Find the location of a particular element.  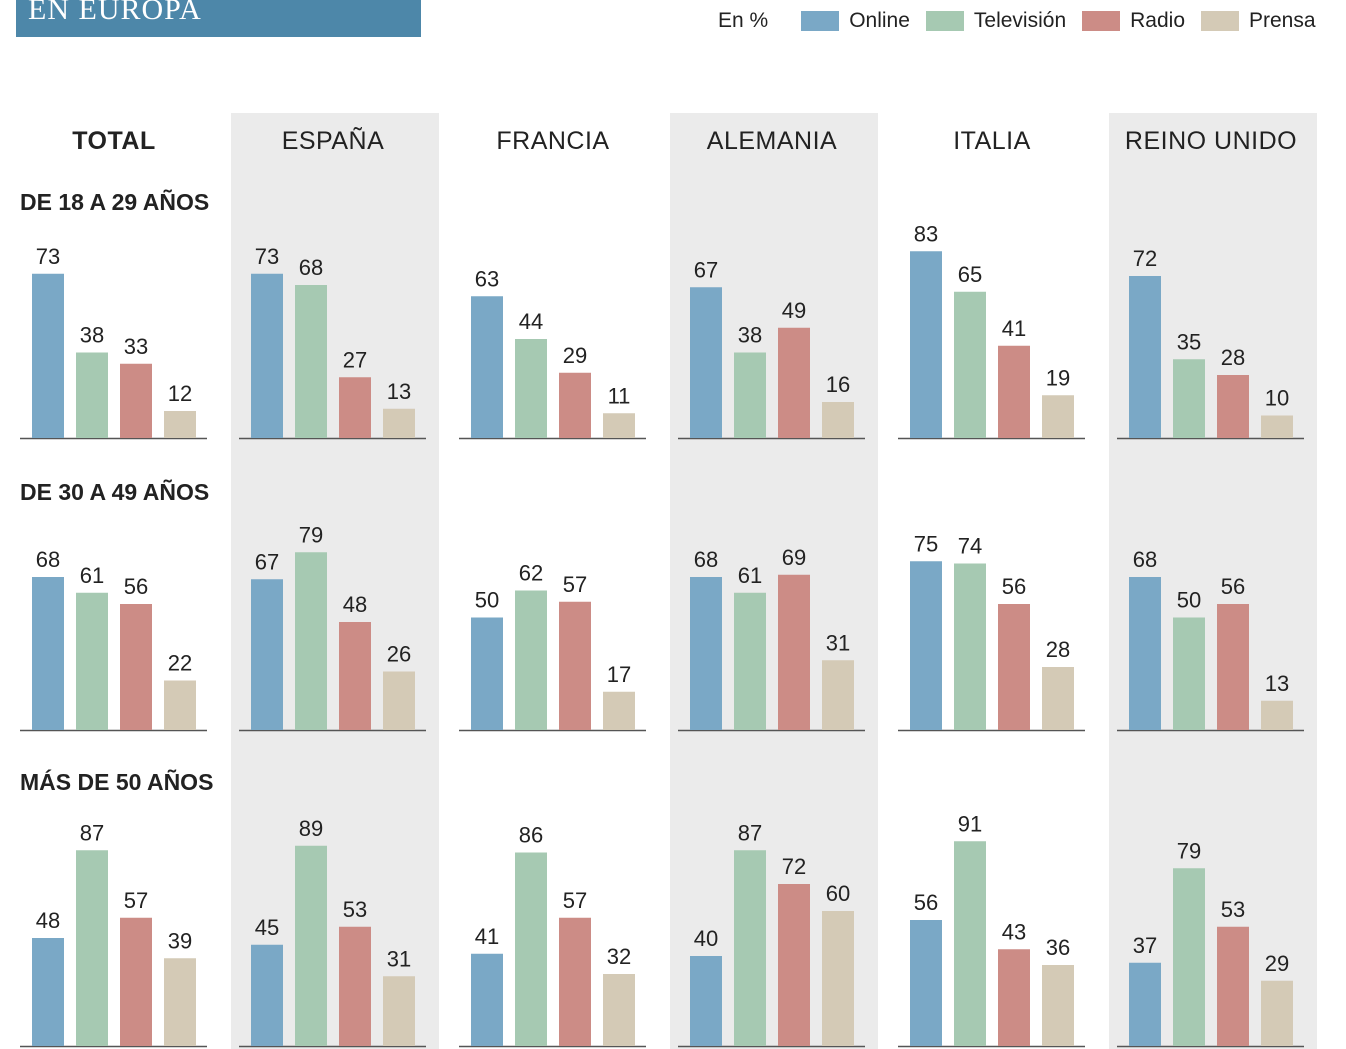

value-label-prensa: 10 is located at coordinates (1277, 398).